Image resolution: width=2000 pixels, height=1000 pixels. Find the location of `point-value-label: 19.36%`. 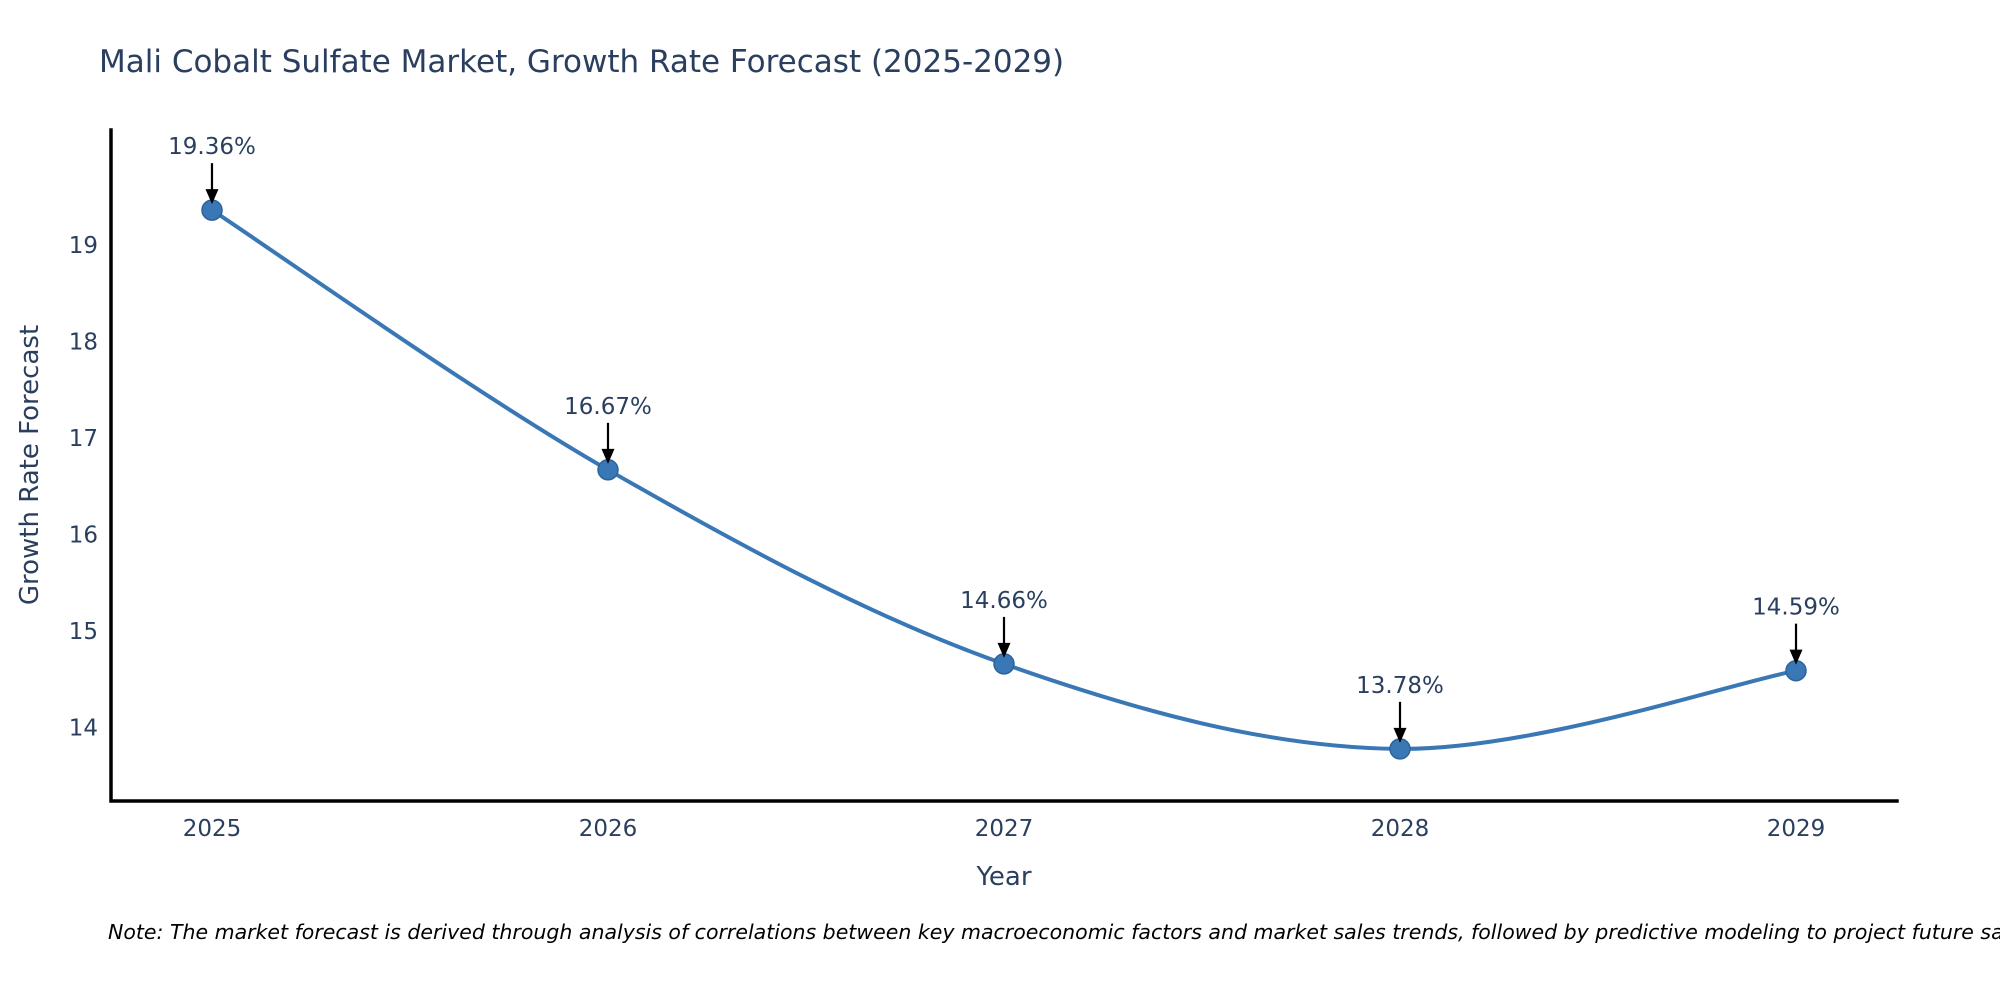

point-value-label: 19.36% is located at coordinates (212, 147).